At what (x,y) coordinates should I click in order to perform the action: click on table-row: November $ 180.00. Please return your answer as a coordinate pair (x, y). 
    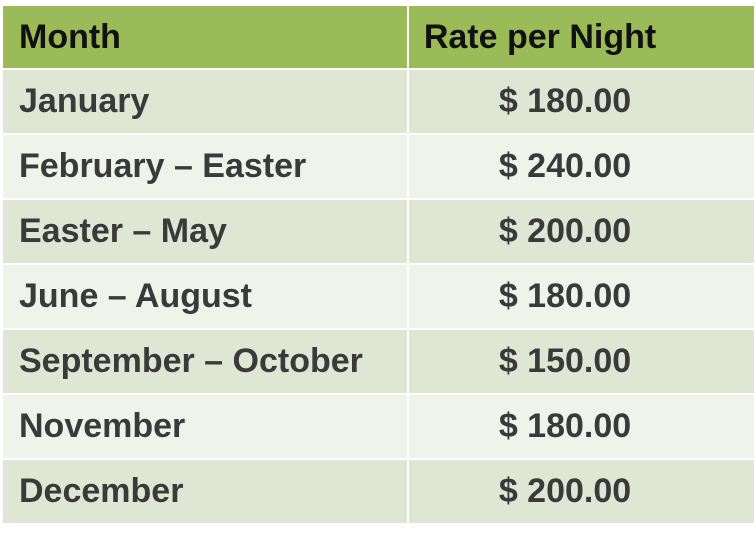
    Looking at the image, I should click on (378, 426).